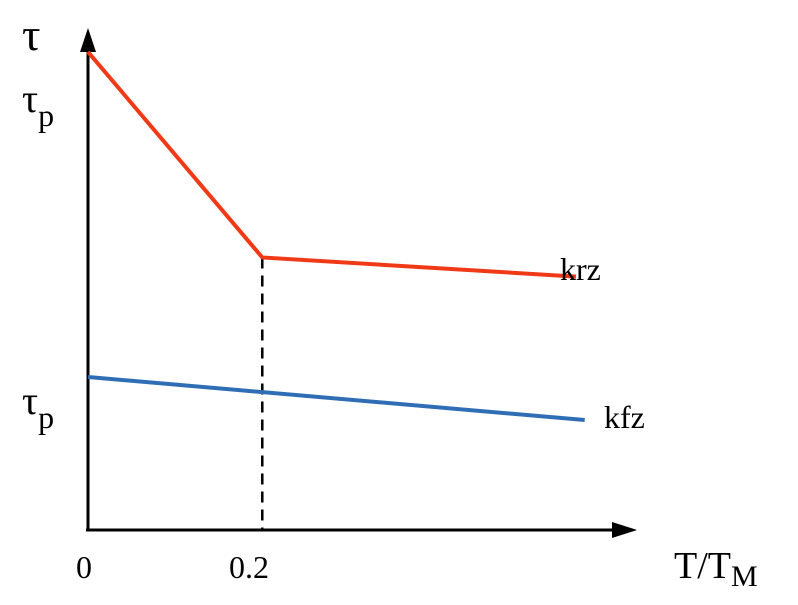 Image resolution: width=798 pixels, height=605 pixels. What do you see at coordinates (31, 34) in the screenshot?
I see `y-axis-label: τ` at bounding box center [31, 34].